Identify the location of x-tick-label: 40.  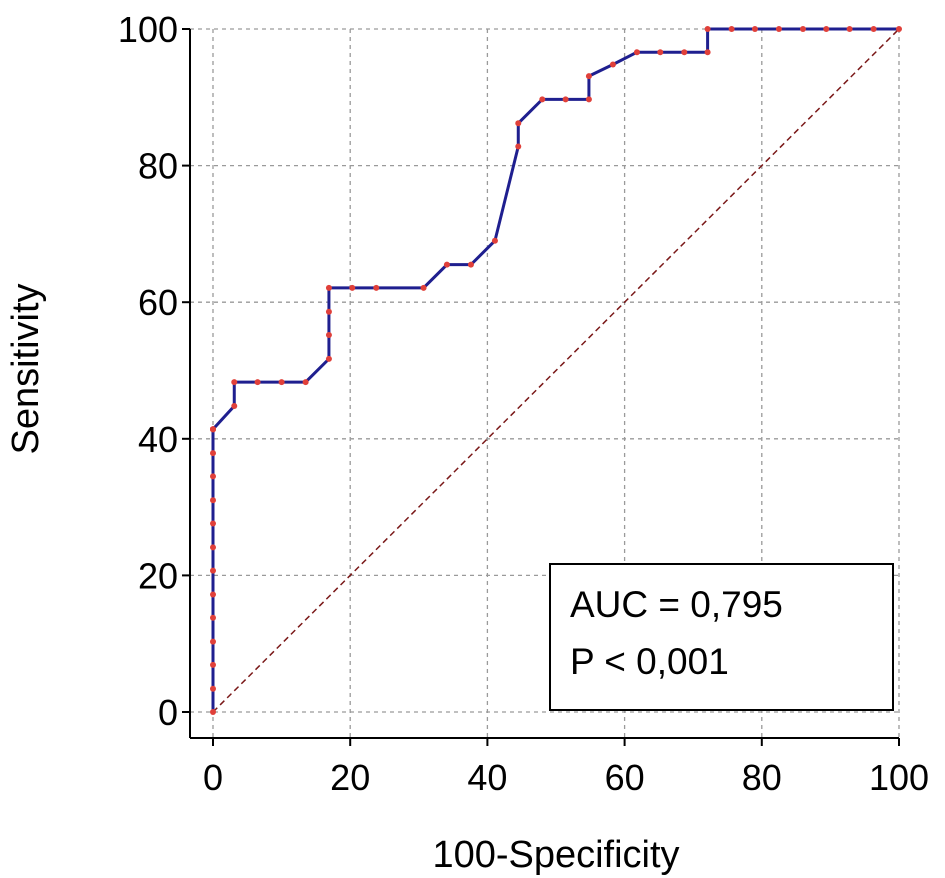
(487, 777).